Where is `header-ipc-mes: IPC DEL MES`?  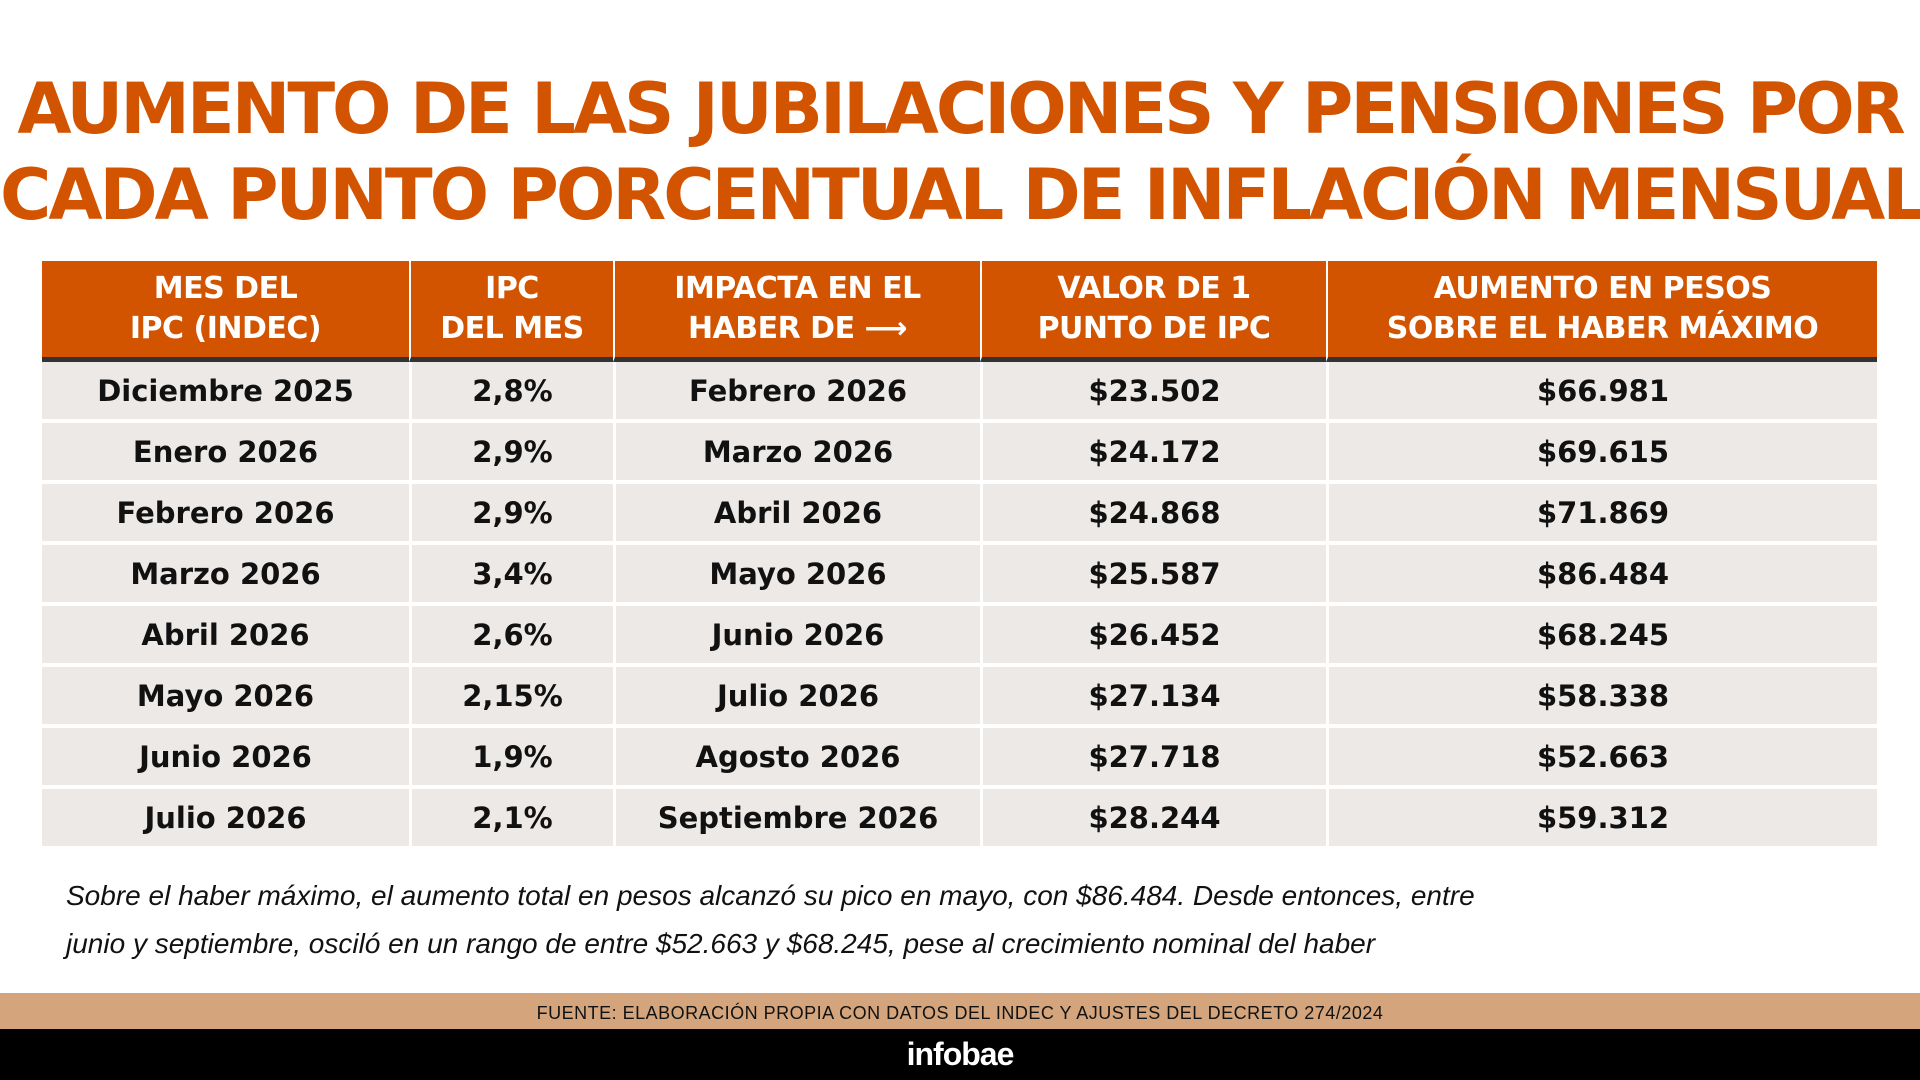 header-ipc-mes: IPC DEL MES is located at coordinates (511, 311).